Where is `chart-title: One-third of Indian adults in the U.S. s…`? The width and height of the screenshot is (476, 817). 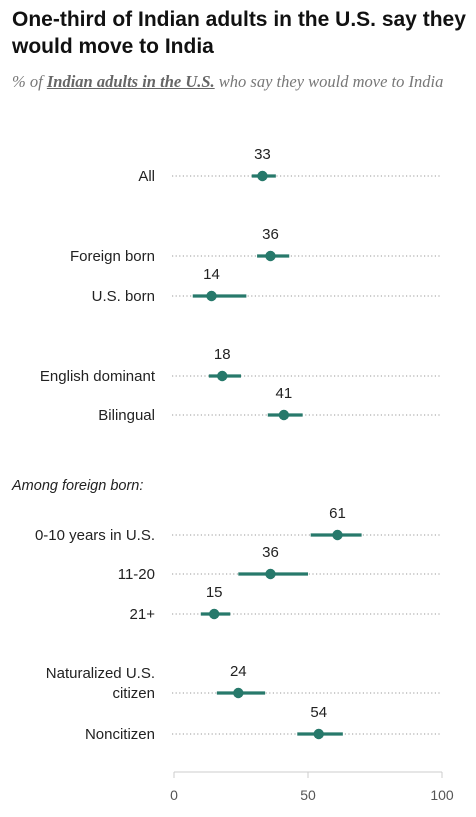
chart-title: One-third of Indian adults in the U.S. s… is located at coordinates (239, 33).